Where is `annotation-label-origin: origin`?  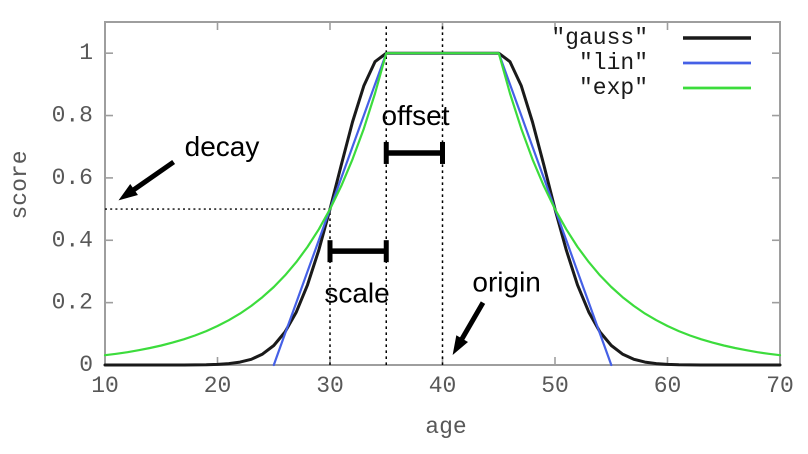
annotation-label-origin: origin is located at coordinates (506, 282).